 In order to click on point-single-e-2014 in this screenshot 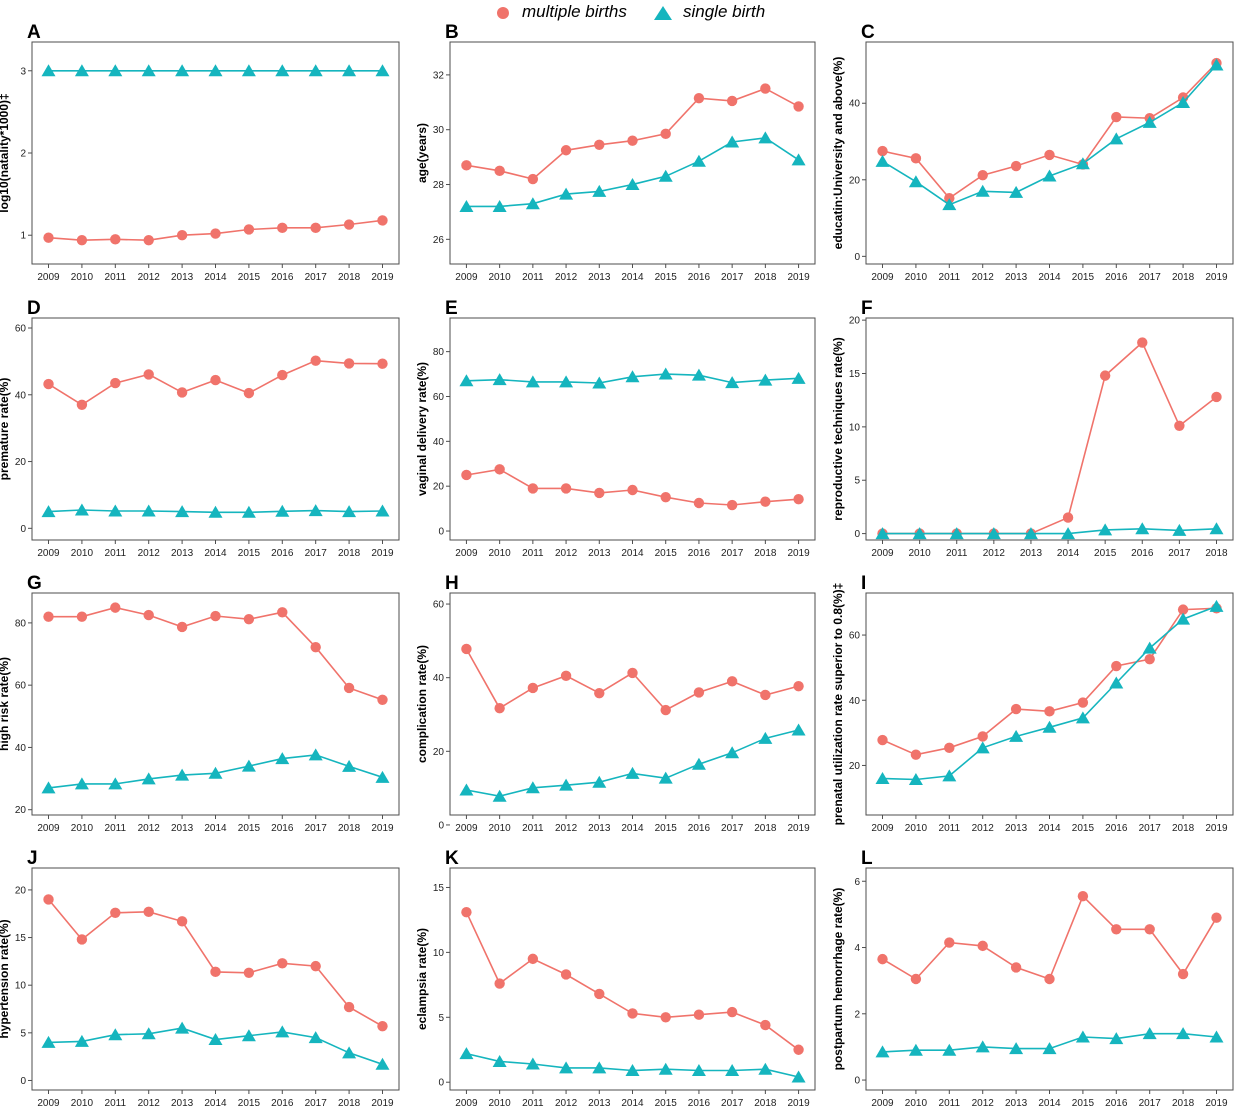, I will do `click(632, 376)`.